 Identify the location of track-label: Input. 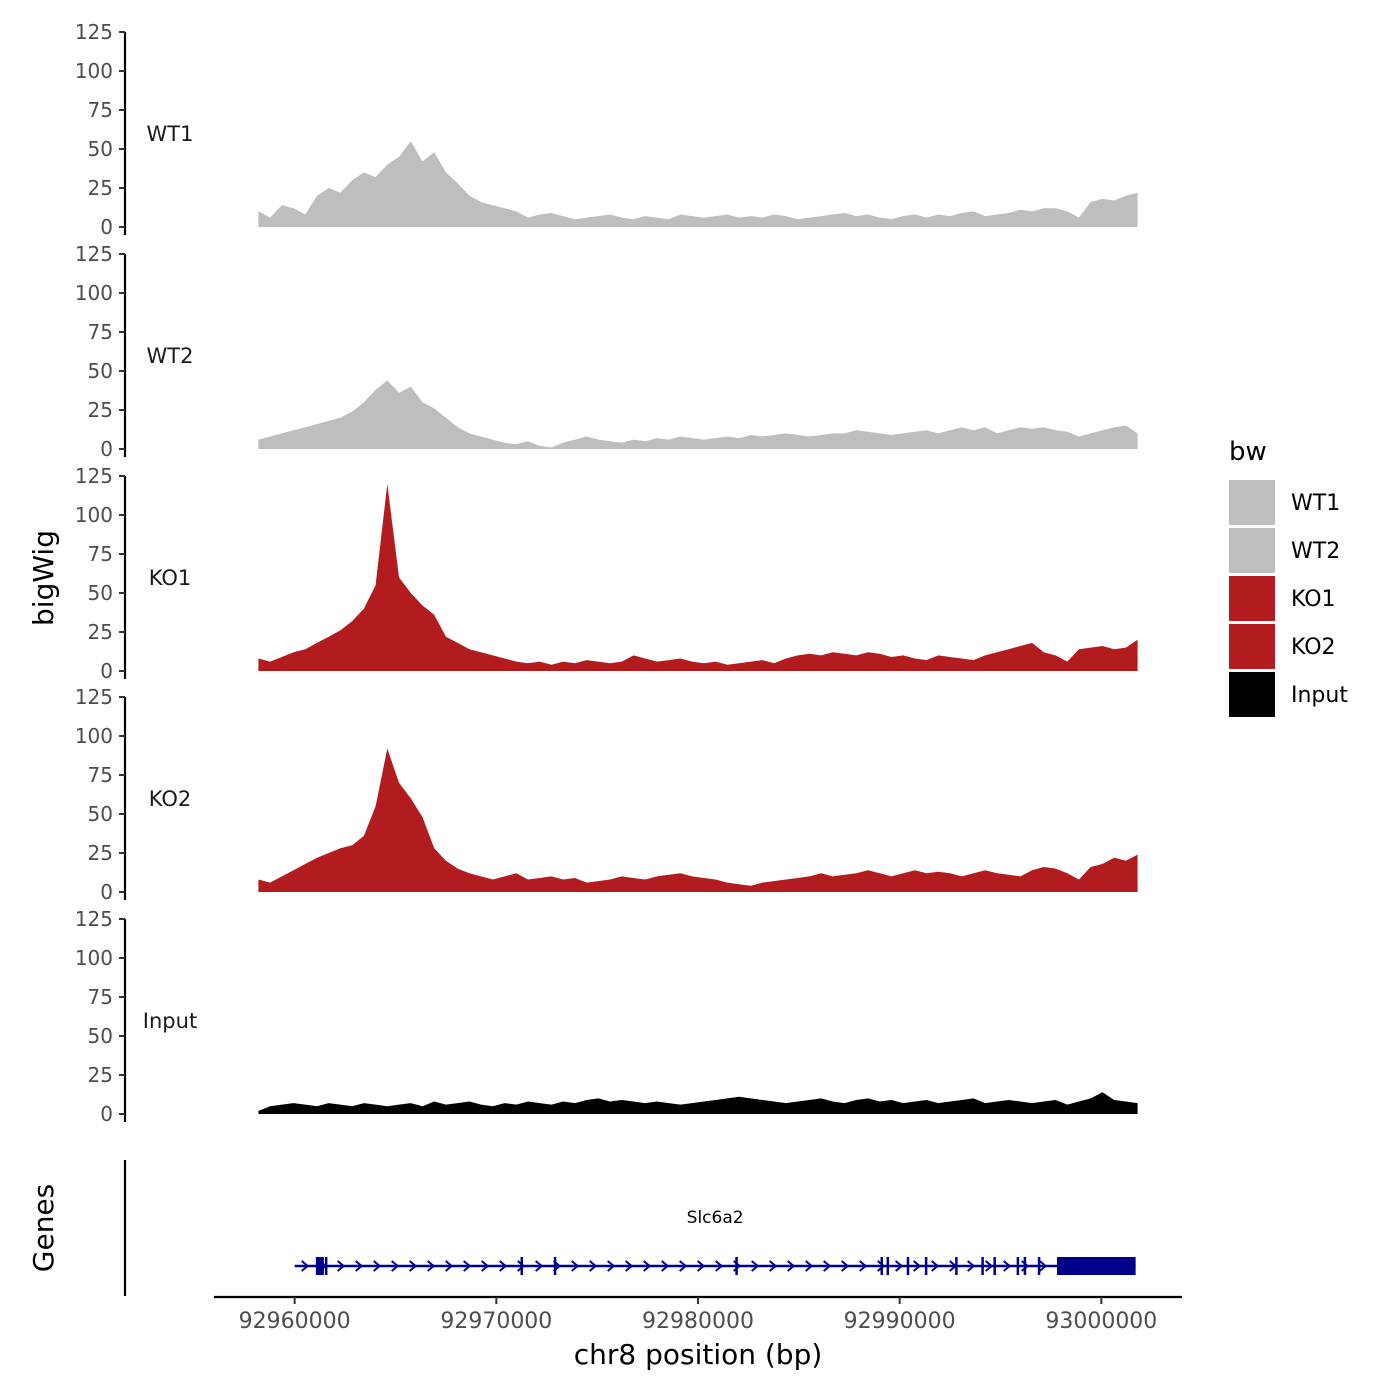
(170, 1021).